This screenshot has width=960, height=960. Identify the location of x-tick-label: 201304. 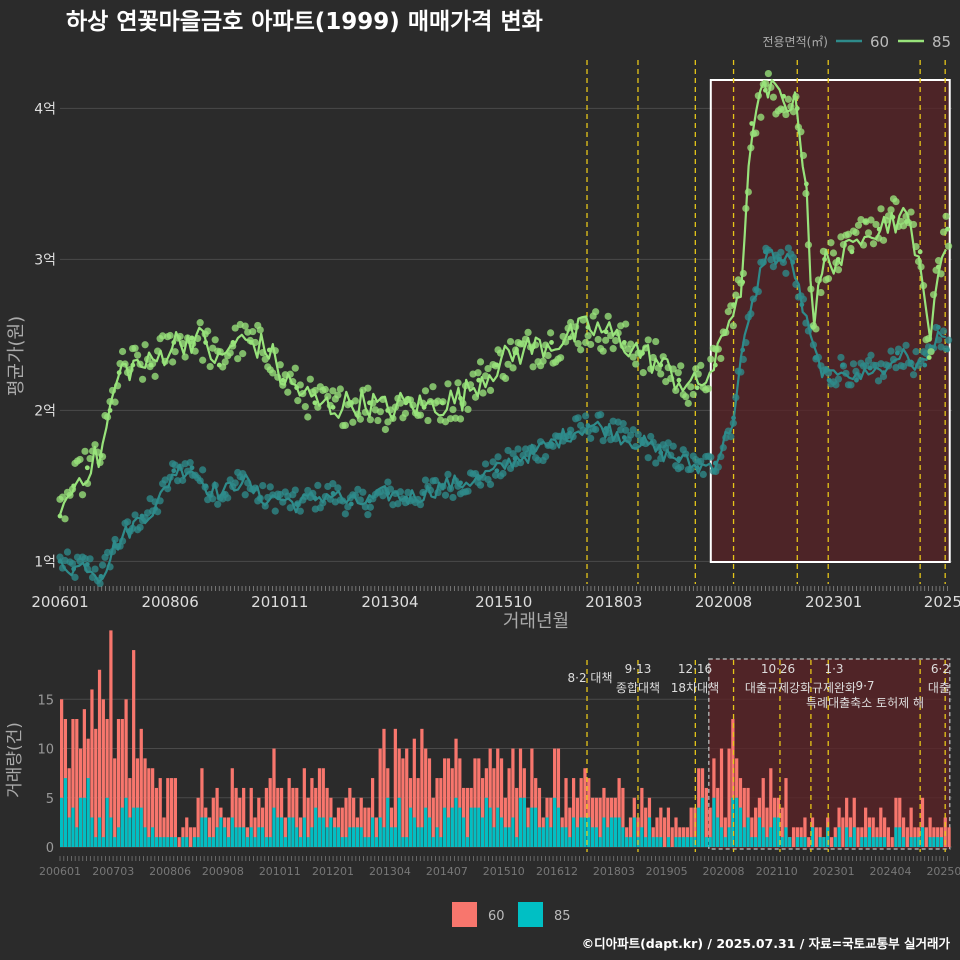
(389, 602).